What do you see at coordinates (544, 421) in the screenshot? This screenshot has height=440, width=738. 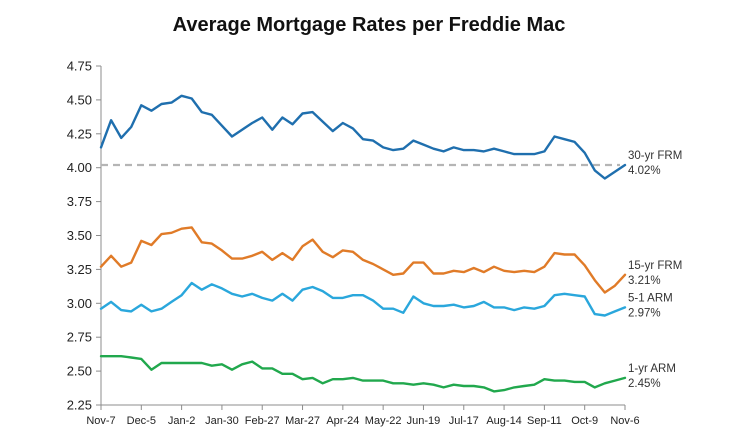 I see `x-tick-label: Sep-11` at bounding box center [544, 421].